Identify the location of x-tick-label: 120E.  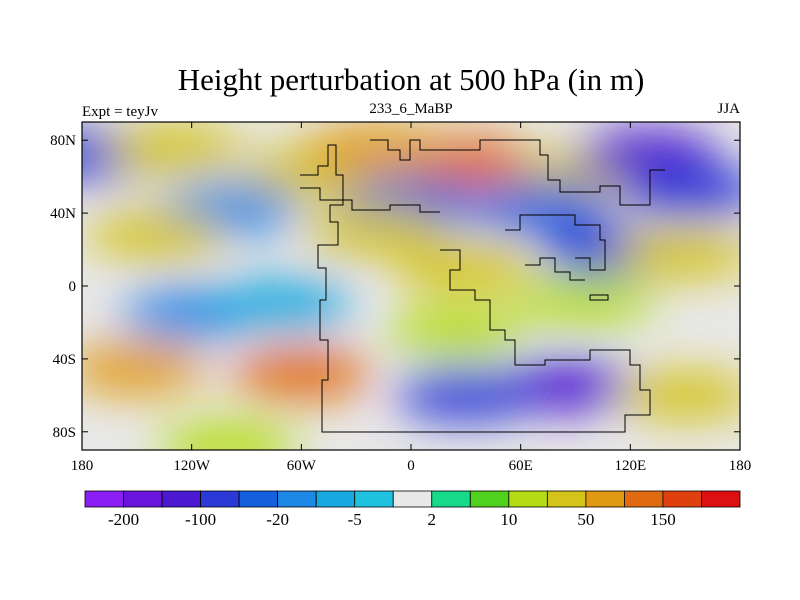
(630, 466).